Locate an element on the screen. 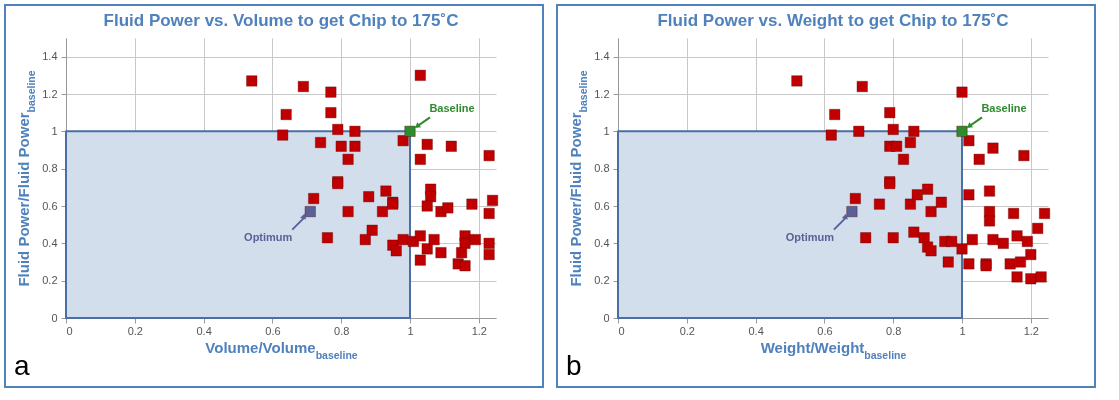 The width and height of the screenshot is (1119, 400). x-axis-title: Volume/Volume$_{baseline}$ is located at coordinates (281, 349).